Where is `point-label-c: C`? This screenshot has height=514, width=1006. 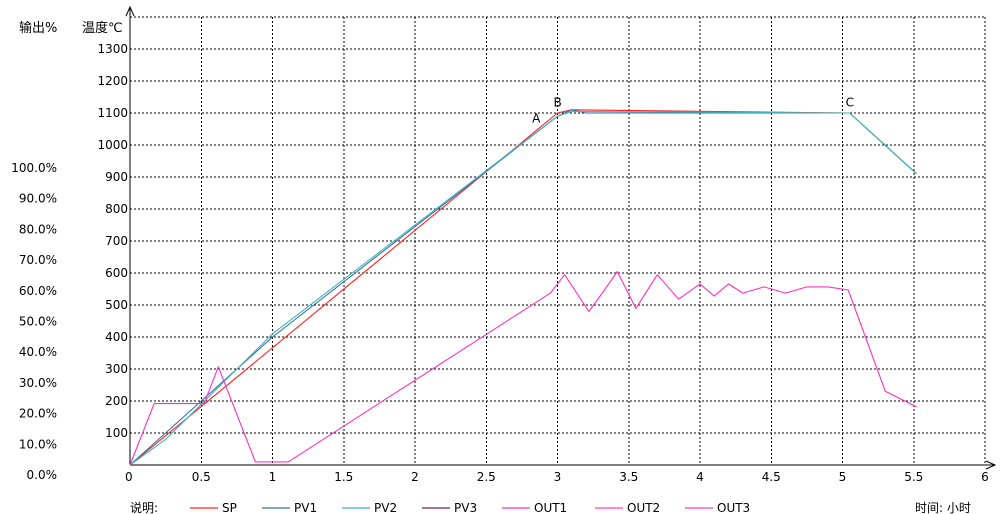
point-label-c: C is located at coordinates (850, 103).